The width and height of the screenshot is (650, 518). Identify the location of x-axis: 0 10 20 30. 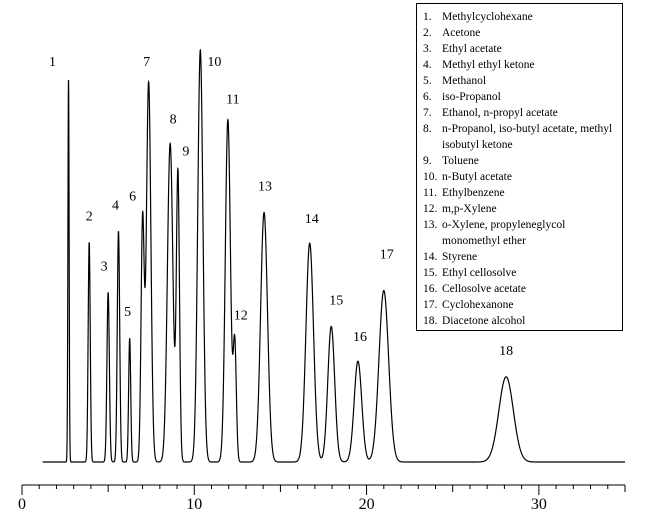
(322, 498).